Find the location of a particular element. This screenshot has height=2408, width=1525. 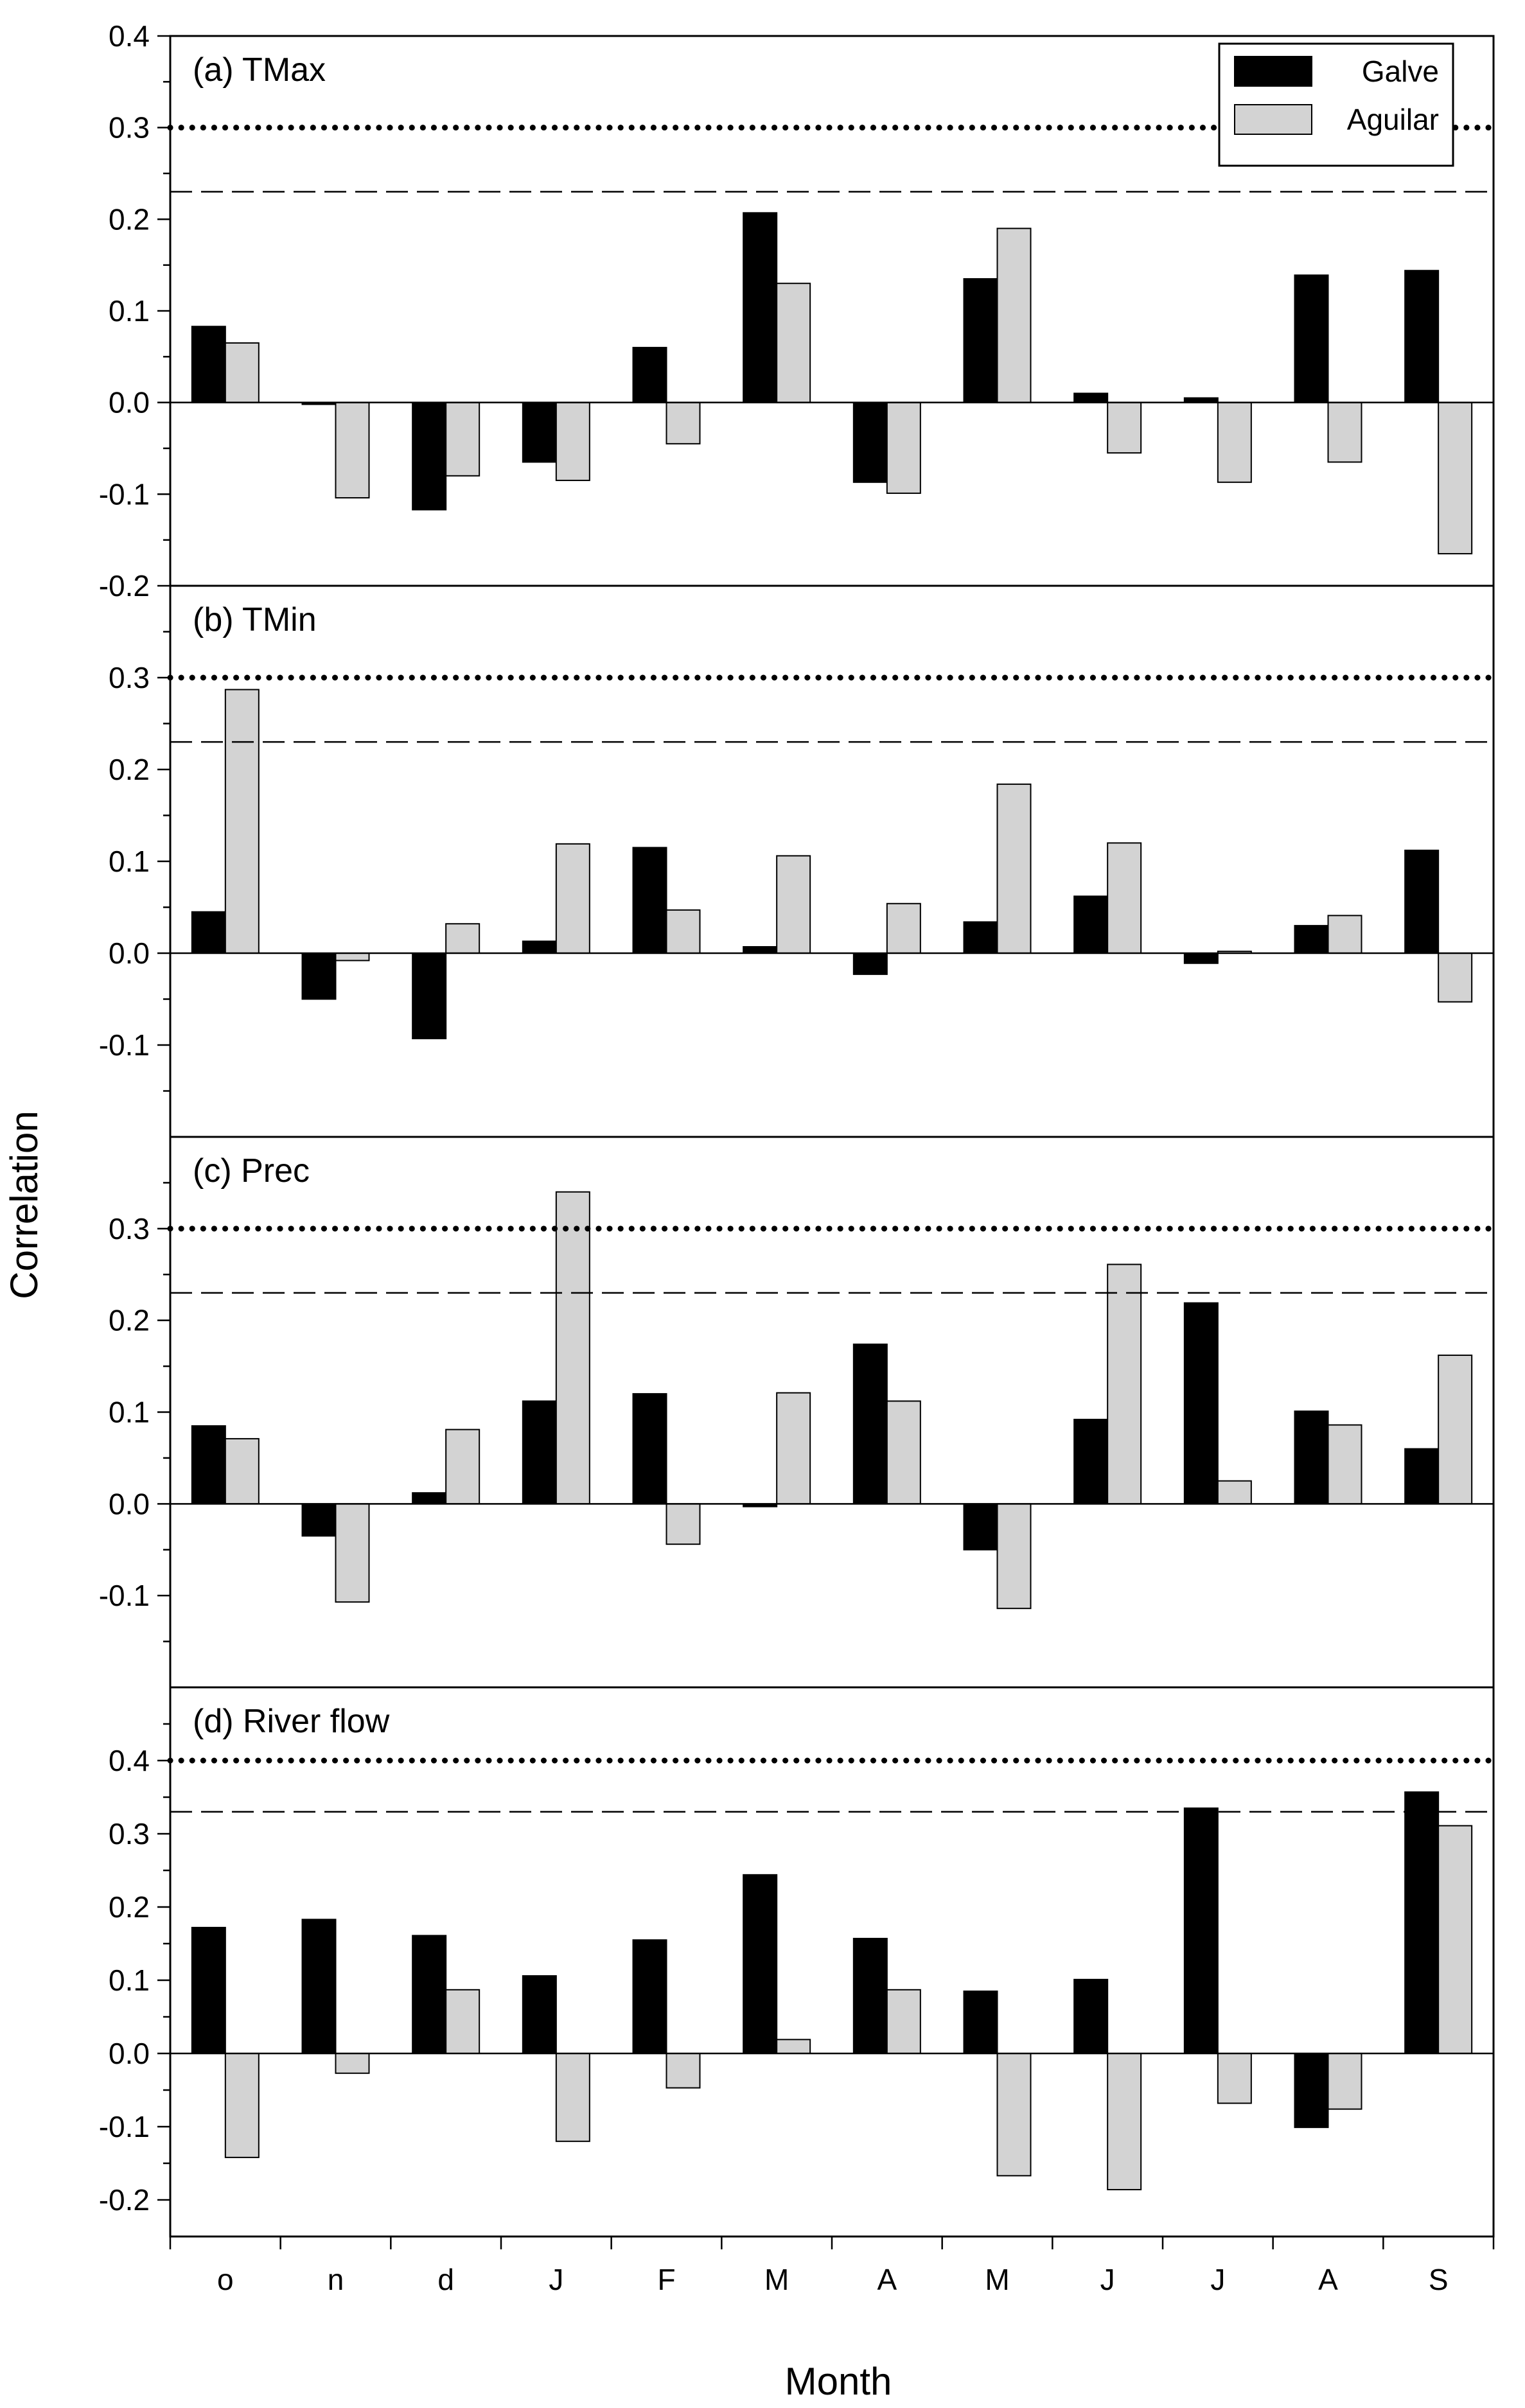

month-label: n is located at coordinates (336, 2279).